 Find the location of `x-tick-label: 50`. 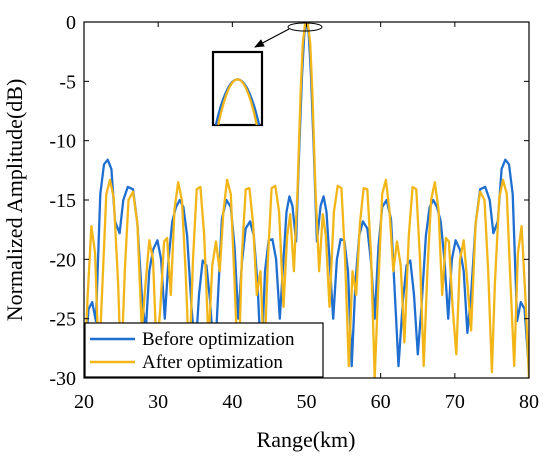

x-tick-label: 50 is located at coordinates (307, 402).